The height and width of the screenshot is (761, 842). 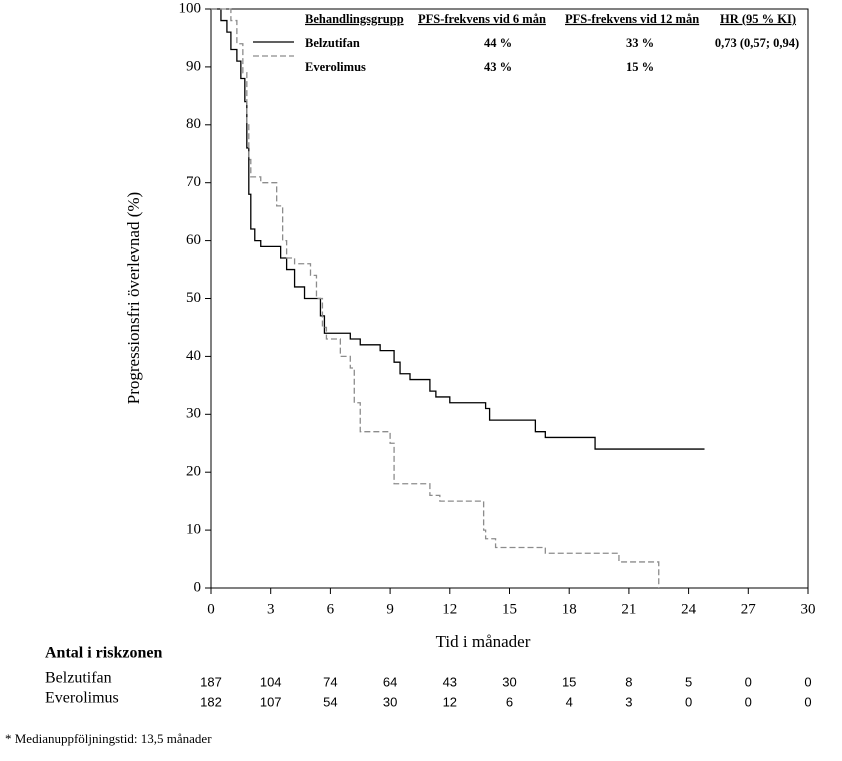 What do you see at coordinates (332, 43) in the screenshot?
I see `legend-label: Belzutifan` at bounding box center [332, 43].